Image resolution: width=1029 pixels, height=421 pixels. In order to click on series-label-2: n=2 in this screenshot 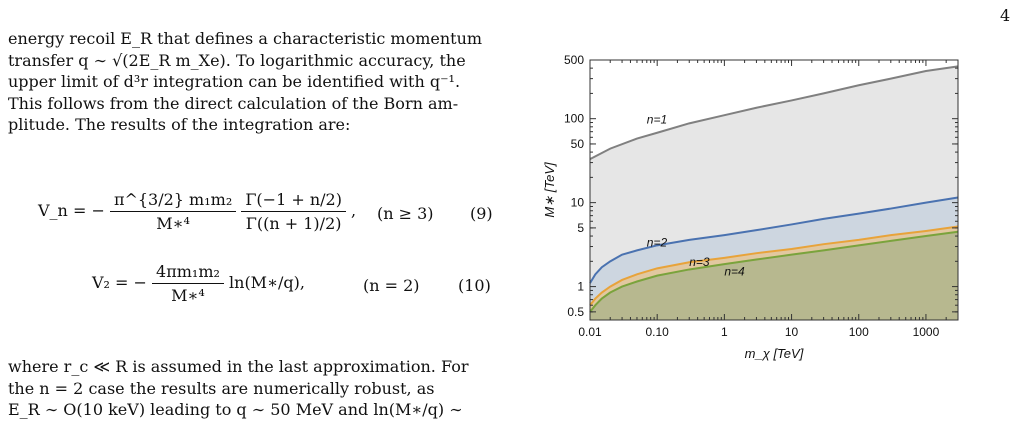, I will do `click(657, 243)`.